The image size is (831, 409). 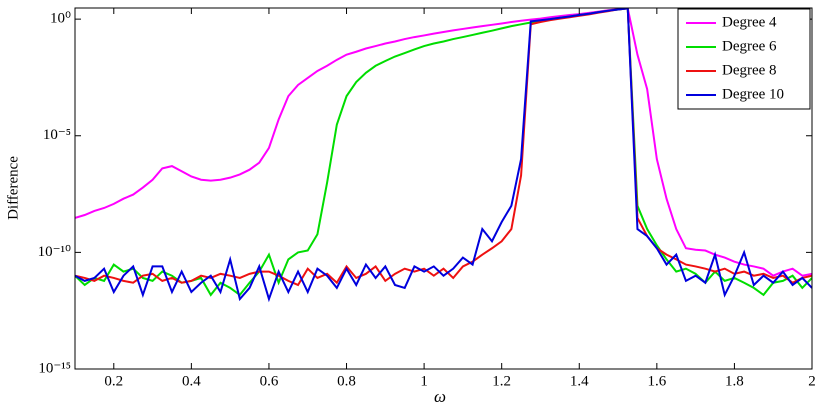 What do you see at coordinates (191, 381) in the screenshot?
I see `x-tick-label: 0.4` at bounding box center [191, 381].